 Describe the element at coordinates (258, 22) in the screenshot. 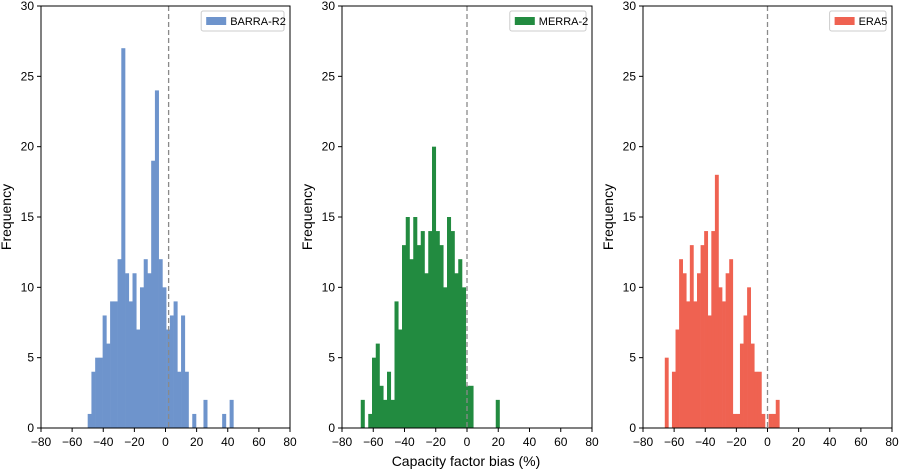

I see `legend-label: BARRA-R2` at that location.